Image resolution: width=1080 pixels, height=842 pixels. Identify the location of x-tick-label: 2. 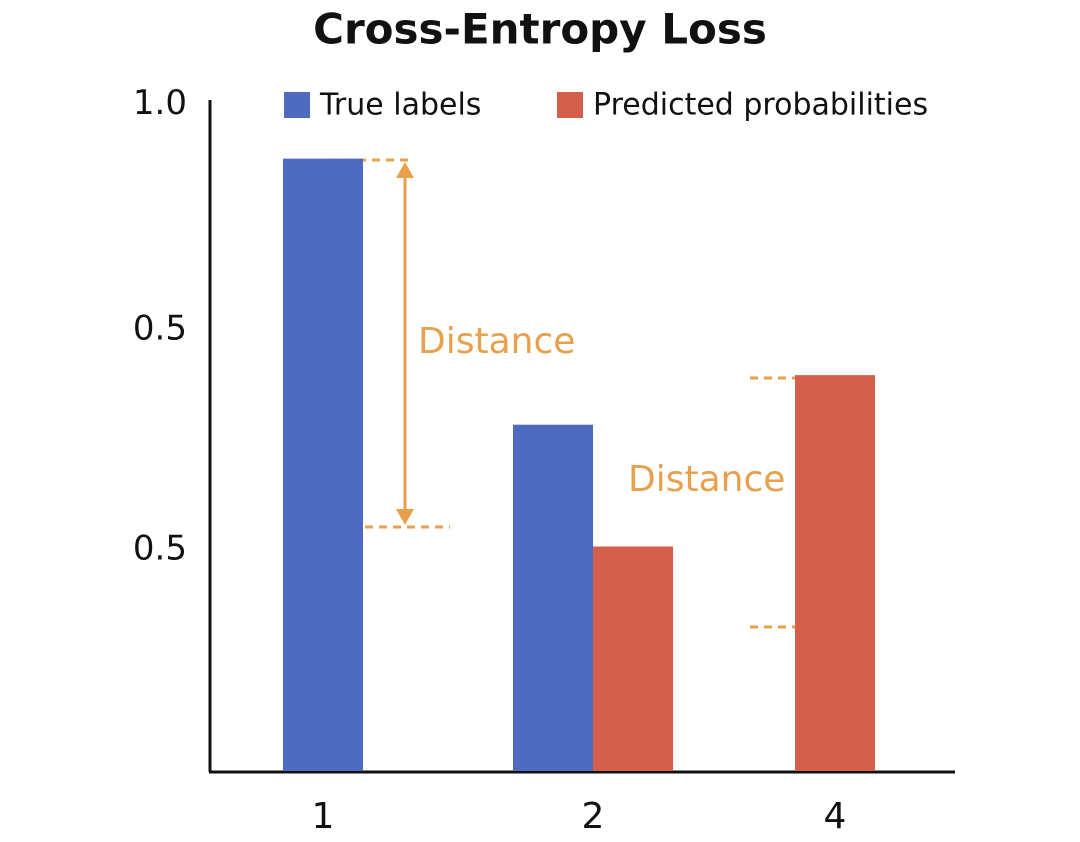
(593, 816).